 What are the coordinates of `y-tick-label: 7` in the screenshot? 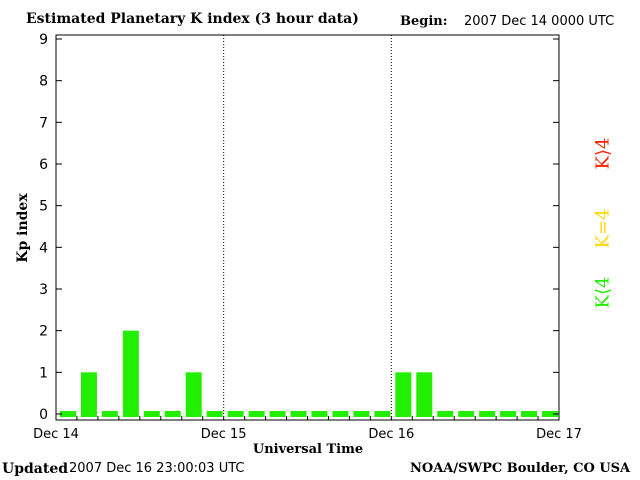 It's located at (43, 123).